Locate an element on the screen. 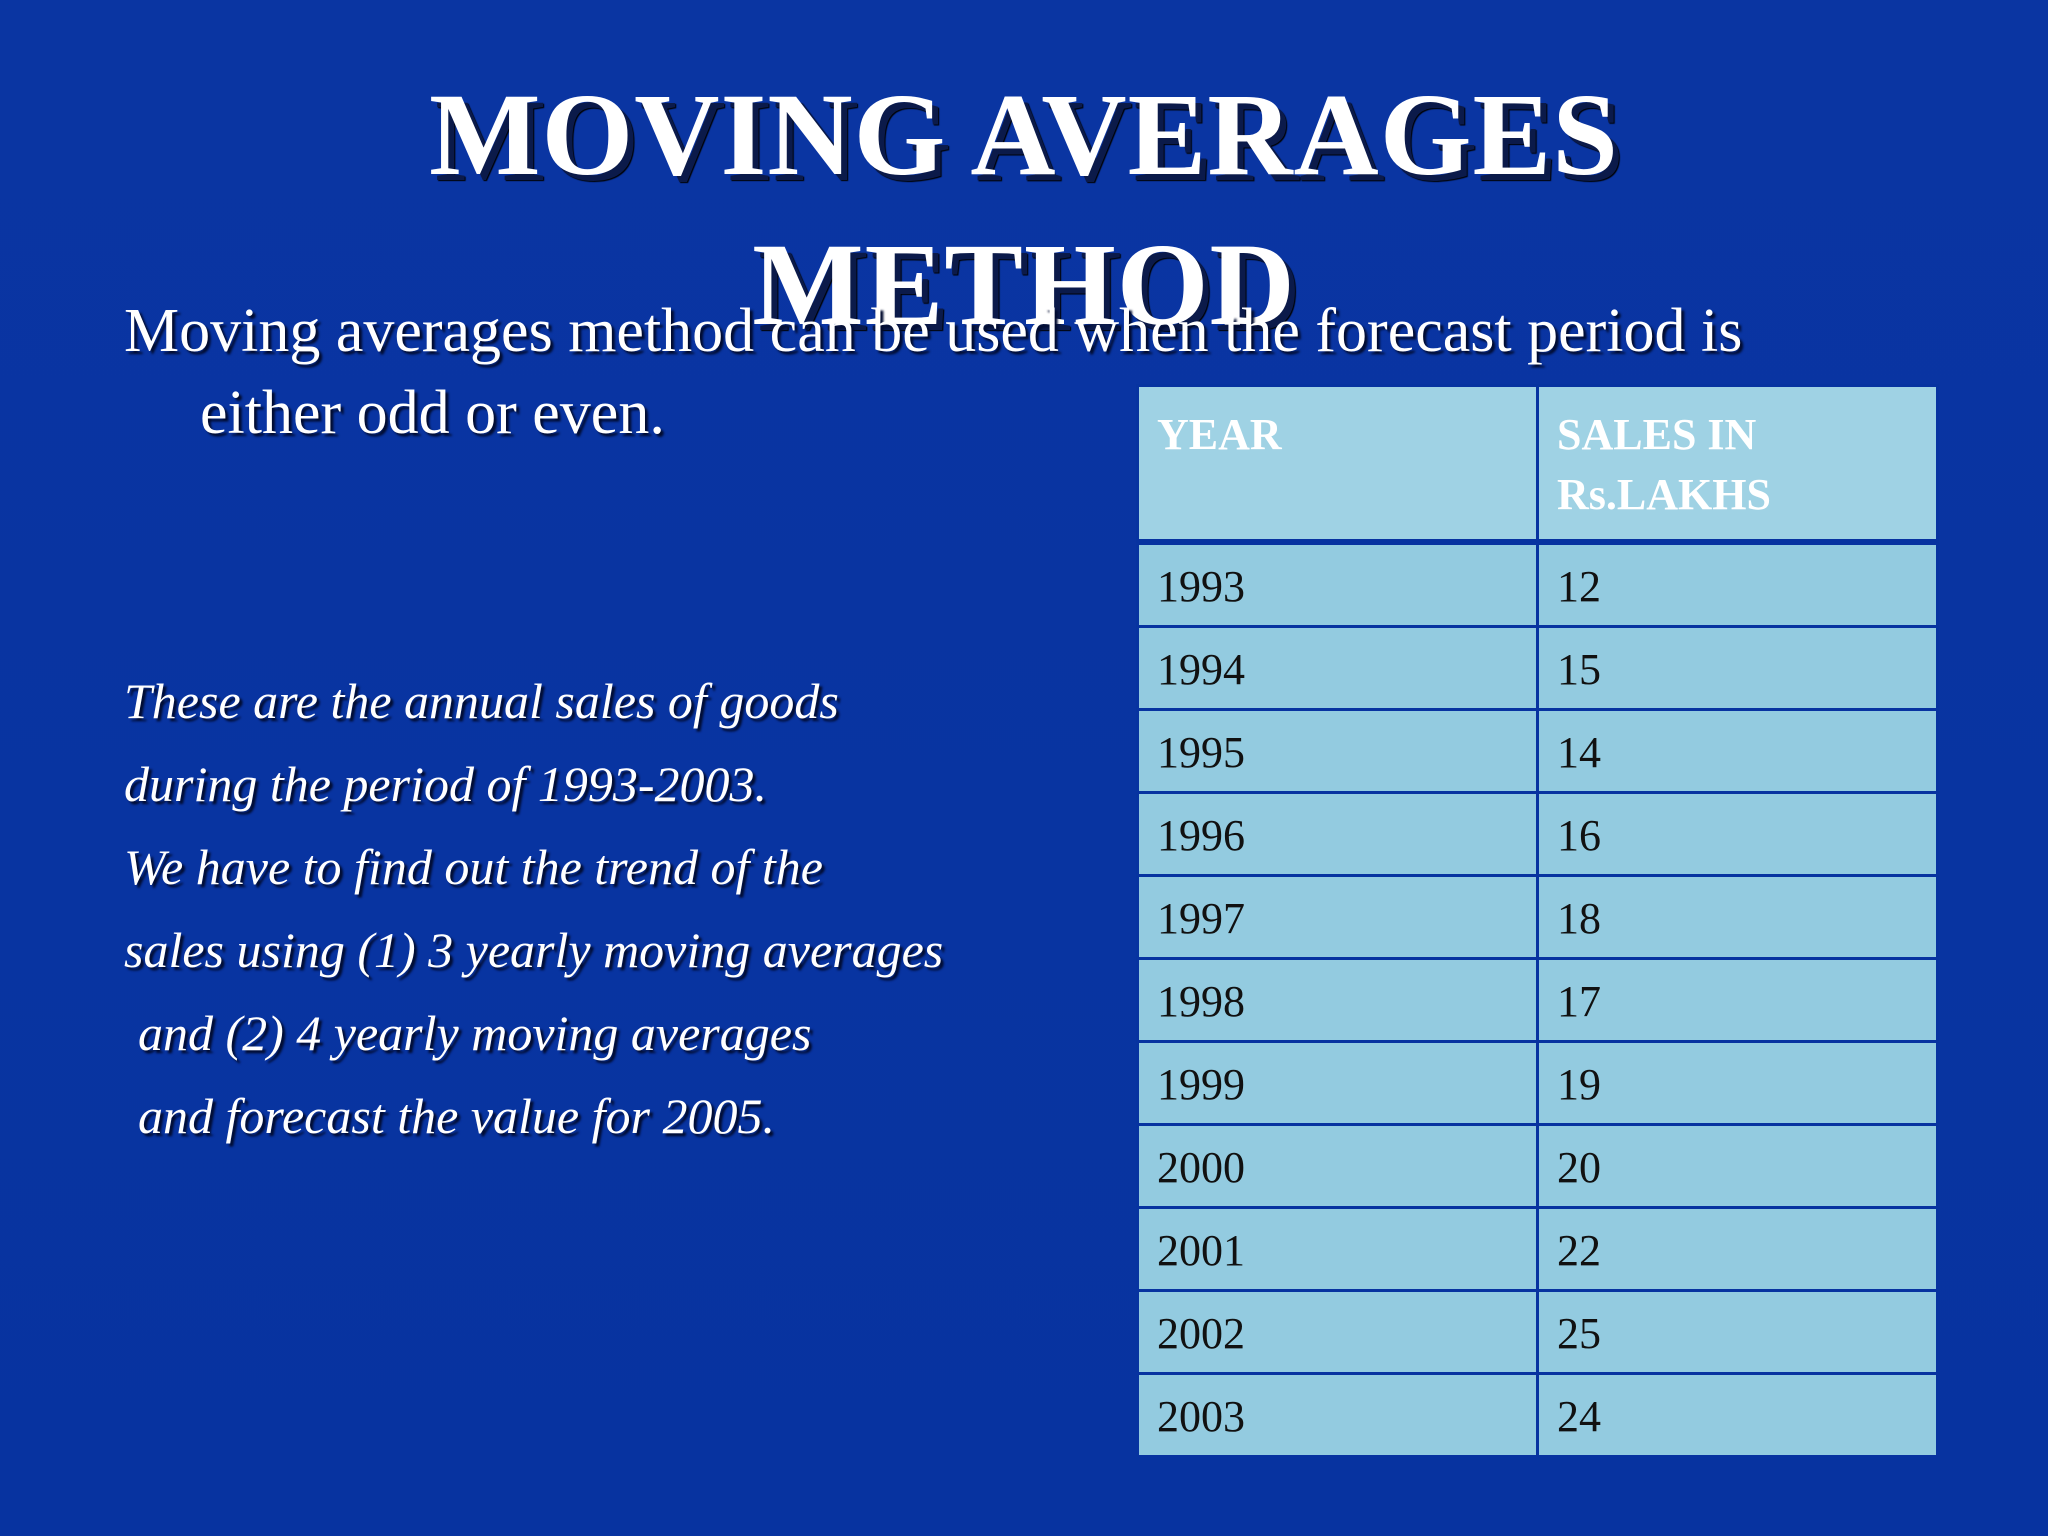 This screenshot has height=1536, width=2048. table-row: 1998 17 is located at coordinates (1537, 1000).